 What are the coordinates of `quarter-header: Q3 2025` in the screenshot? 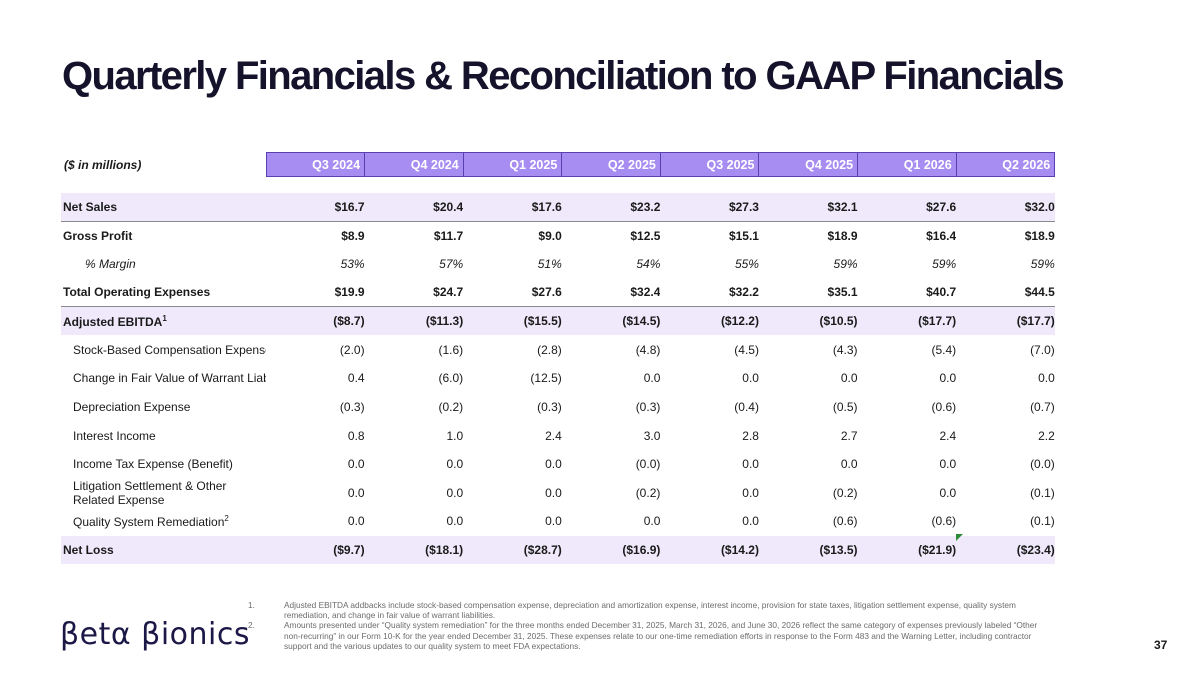 It's located at (709, 164).